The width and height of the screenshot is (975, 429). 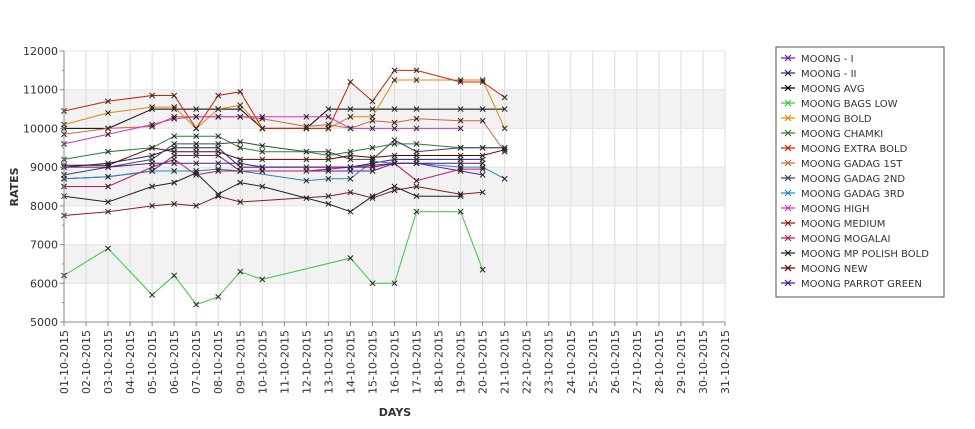 What do you see at coordinates (835, 239) in the screenshot?
I see `legend-item: MOONG MOGALAI` at bounding box center [835, 239].